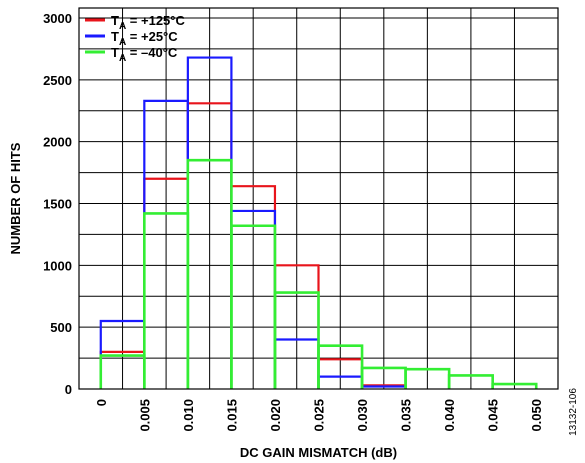  I want to click on x-tick-label: 0.030, so click(362, 415).